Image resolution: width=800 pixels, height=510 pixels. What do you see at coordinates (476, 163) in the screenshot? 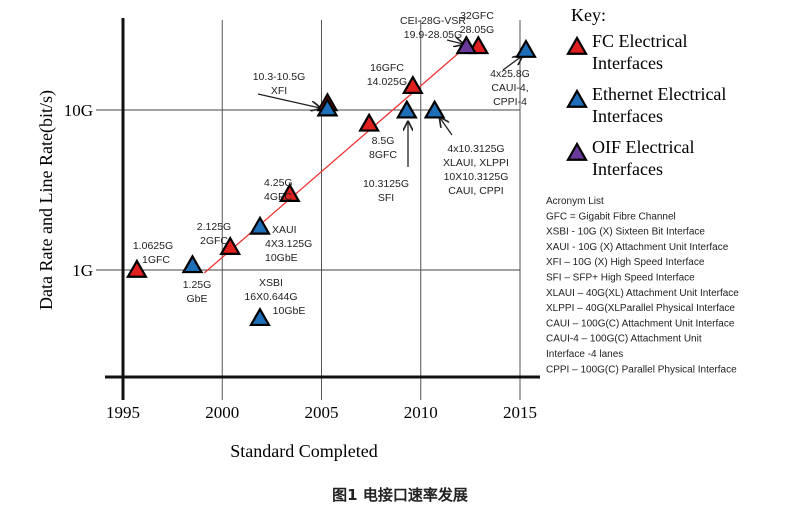
I see `annotation-label: XLAUI, XLPPI` at bounding box center [476, 163].